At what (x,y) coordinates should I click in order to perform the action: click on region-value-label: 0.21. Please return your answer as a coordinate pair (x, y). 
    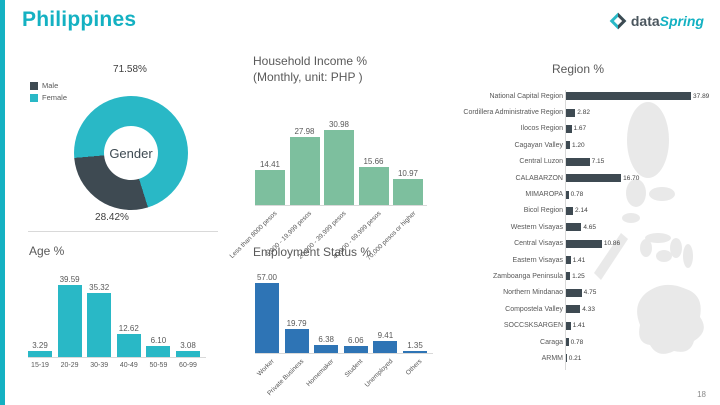
    Looking at the image, I should click on (575, 358).